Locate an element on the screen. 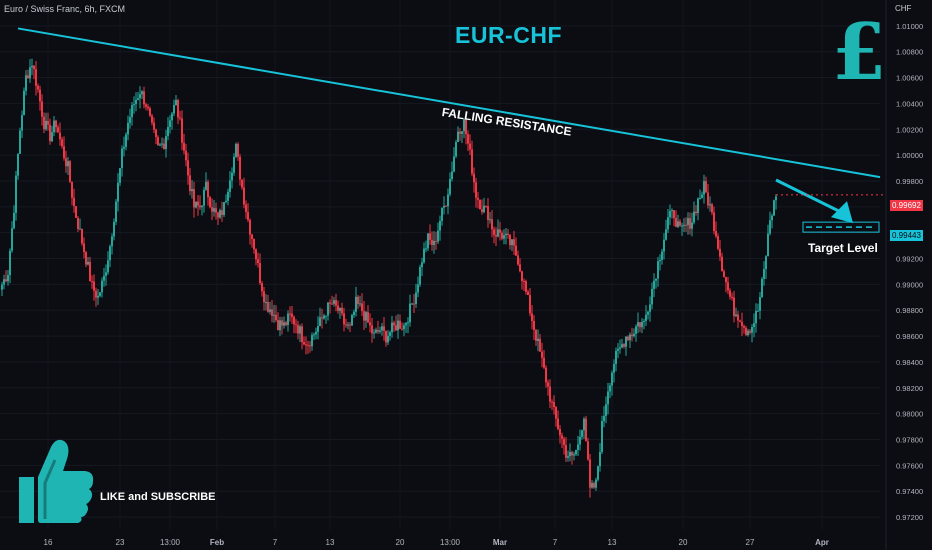 The width and height of the screenshot is (932, 550). y-tick-label: 1.01000 is located at coordinates (909, 26).